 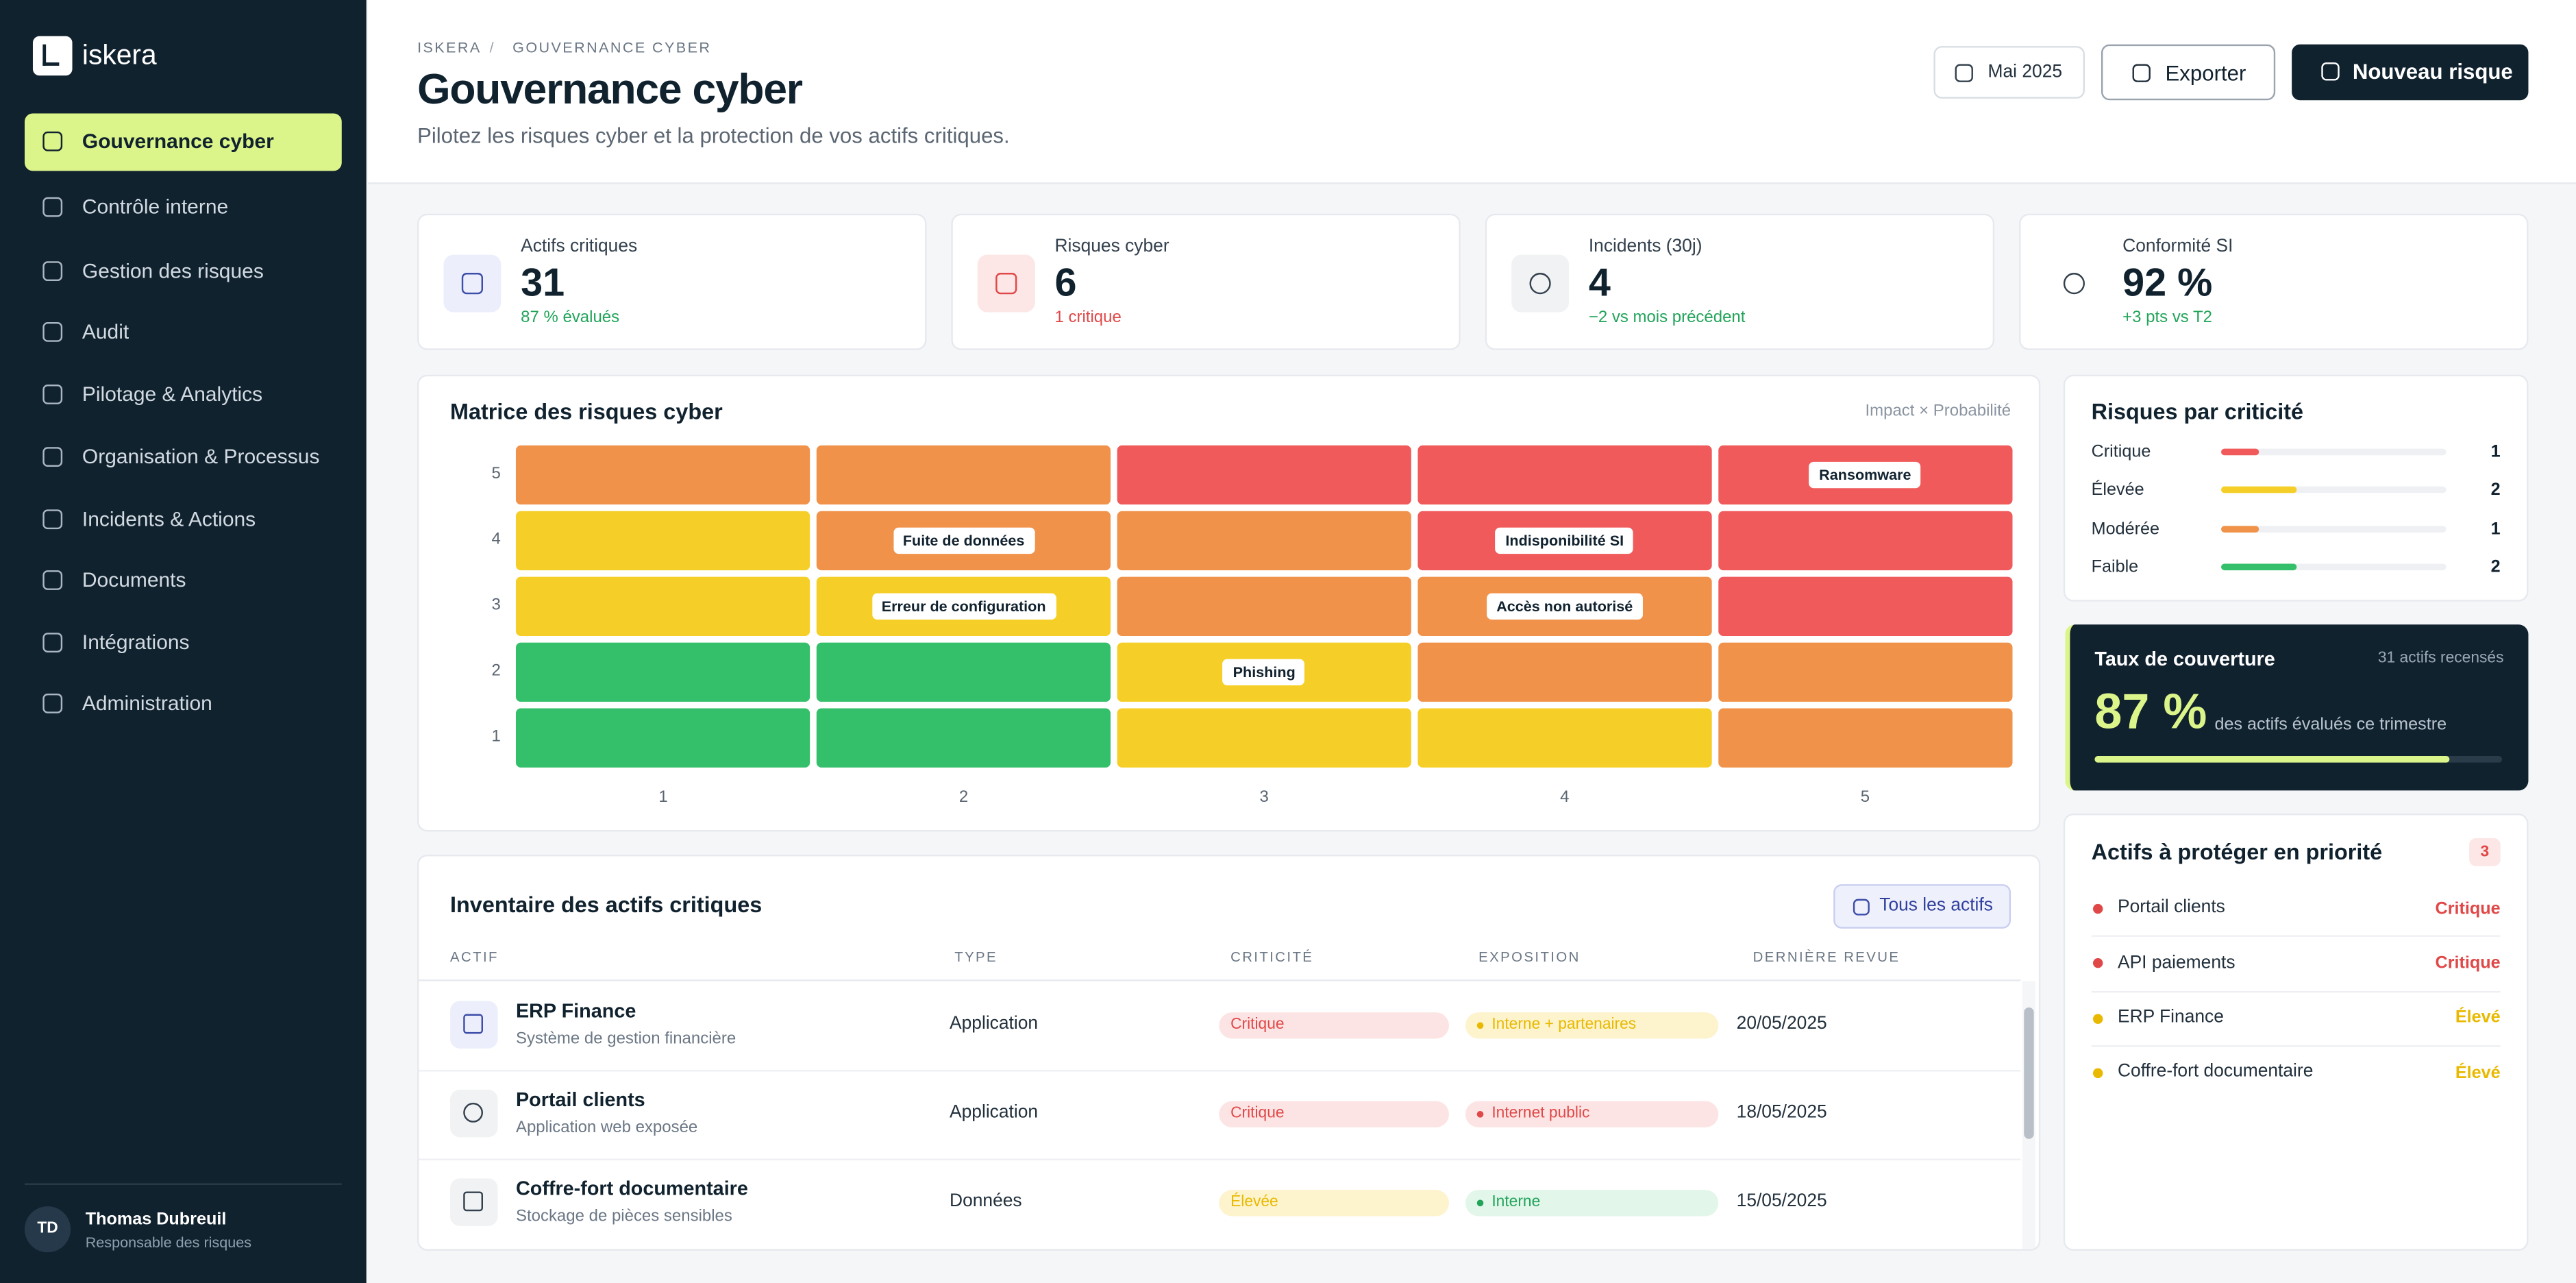 I want to click on risk-slot: Fuite de données, so click(x=964, y=540).